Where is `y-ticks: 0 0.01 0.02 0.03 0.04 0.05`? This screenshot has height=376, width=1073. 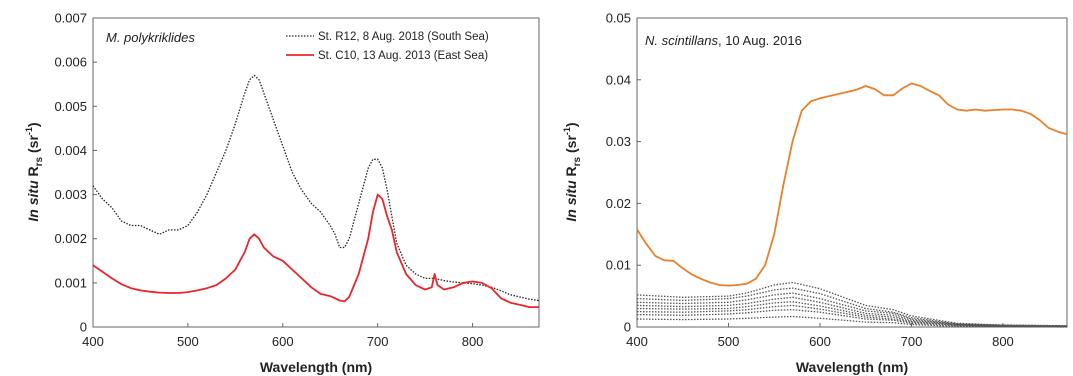
y-ticks: 0 0.01 0.02 0.03 0.04 0.05 is located at coordinates (623, 173).